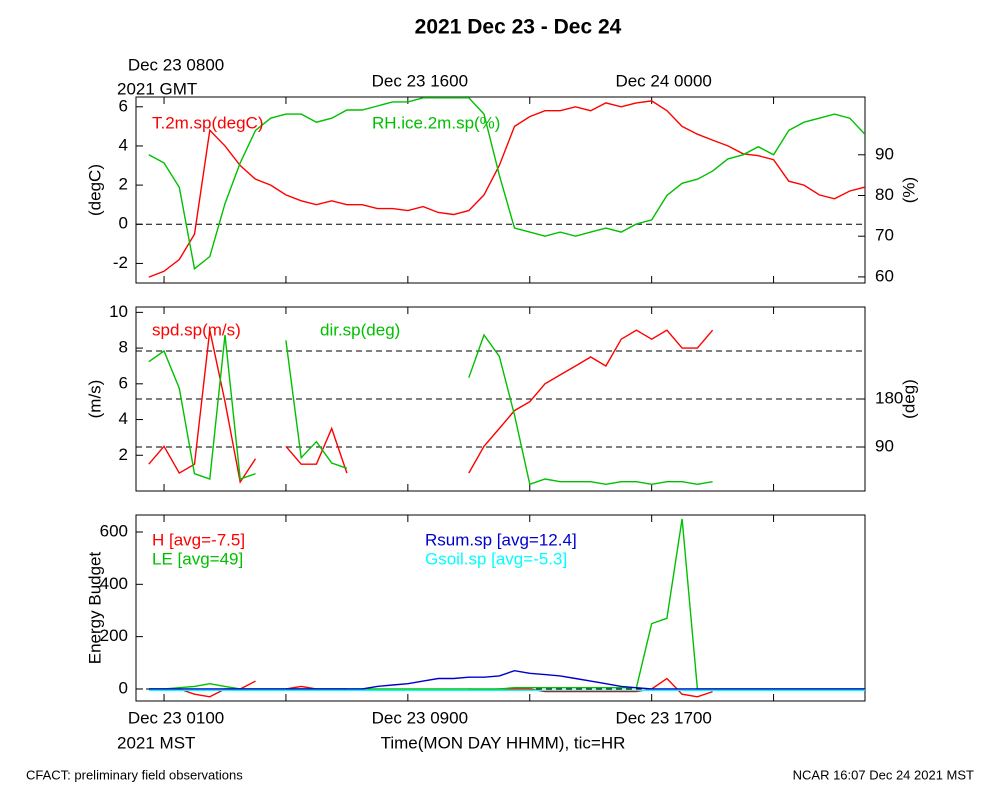 This screenshot has width=1000, height=800. I want to click on legend-label: LE [avg=49], so click(197, 558).